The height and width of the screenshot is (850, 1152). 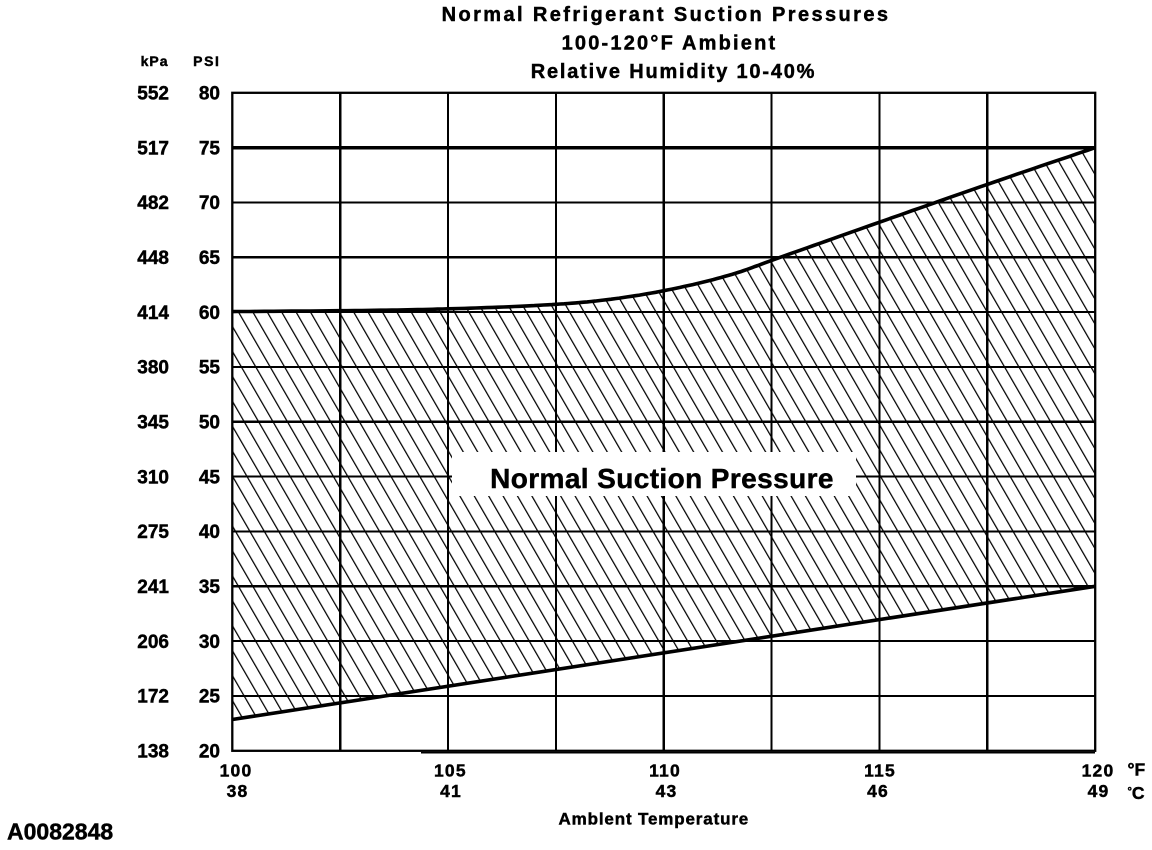 I want to click on svg-text: 345, so click(x=153, y=423).